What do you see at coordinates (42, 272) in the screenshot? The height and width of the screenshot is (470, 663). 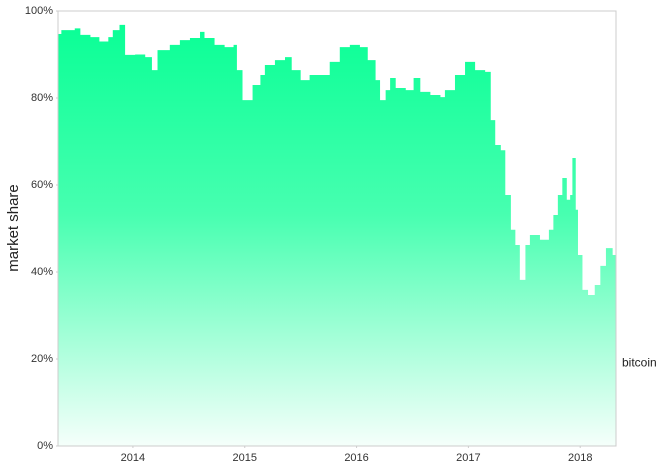 I see `y-tick-label: 40%` at bounding box center [42, 272].